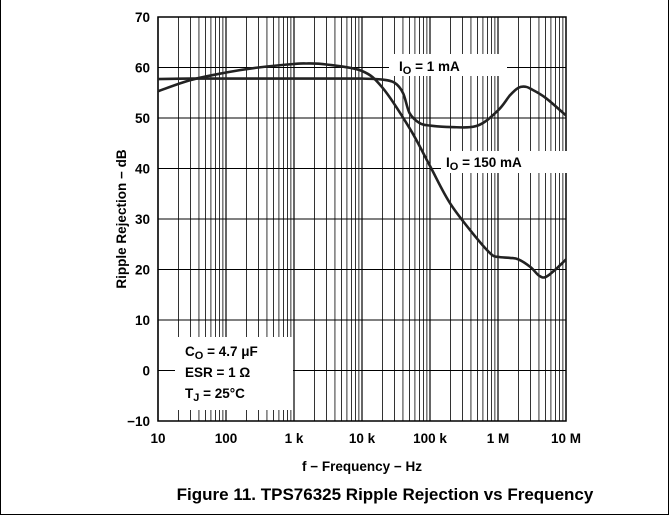 The image size is (671, 517). What do you see at coordinates (121, 218) in the screenshot?
I see `y-axis-label: Ripple Rejection − dB` at bounding box center [121, 218].